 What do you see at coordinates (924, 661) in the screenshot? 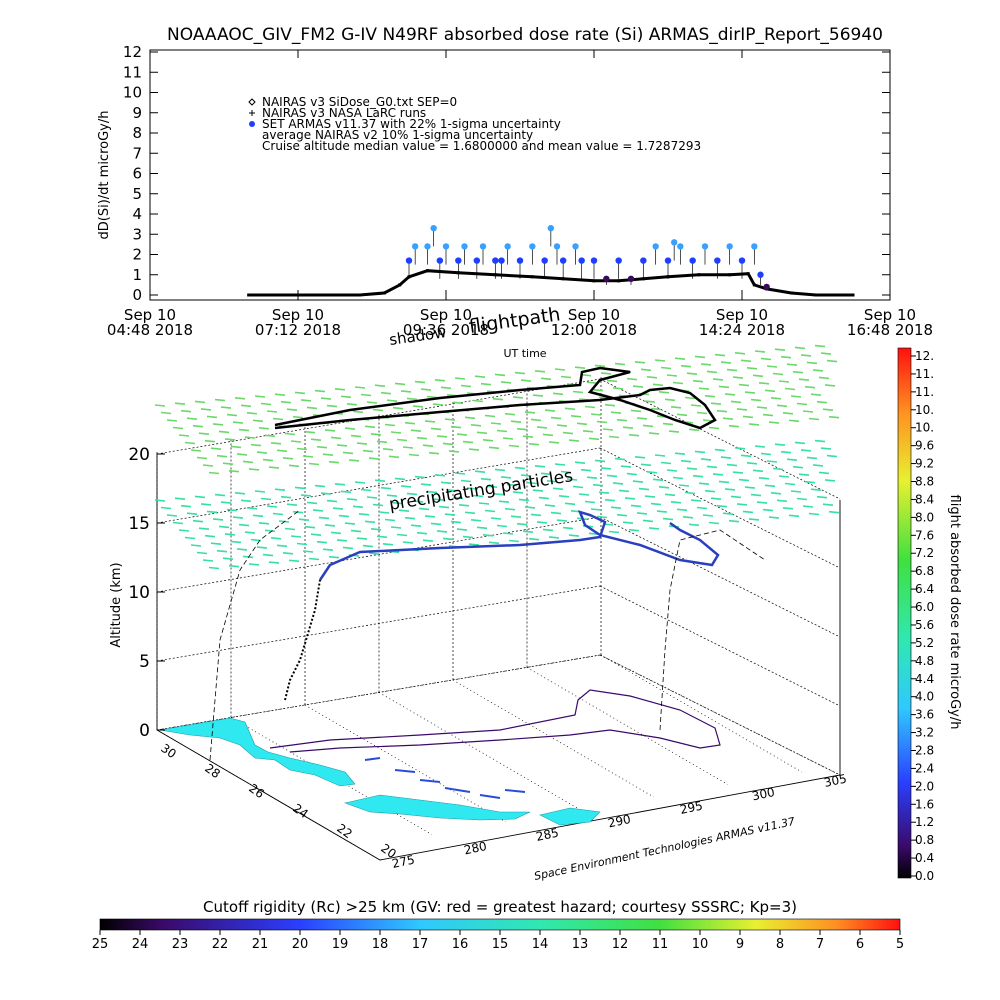
I see `colorbar-tick-label: 4.8` at bounding box center [924, 661].